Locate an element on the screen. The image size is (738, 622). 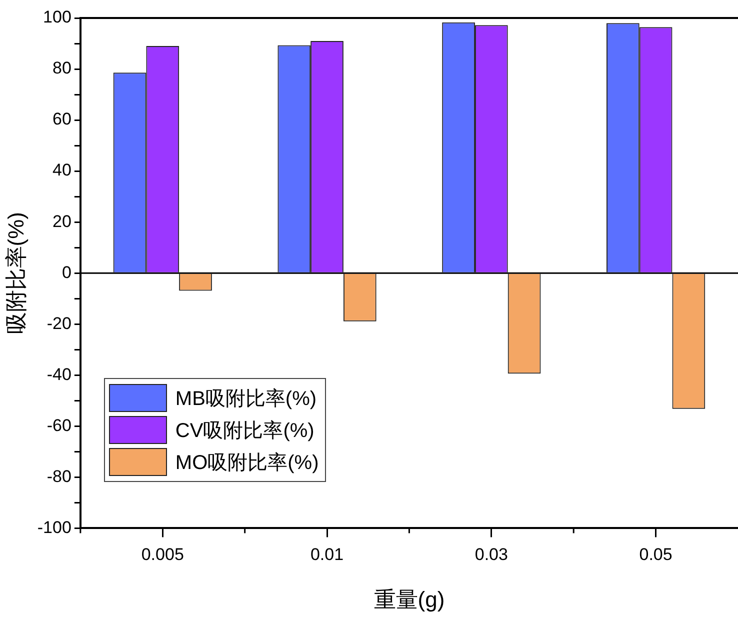
x-tick-label: 0.01 is located at coordinates (327, 554).